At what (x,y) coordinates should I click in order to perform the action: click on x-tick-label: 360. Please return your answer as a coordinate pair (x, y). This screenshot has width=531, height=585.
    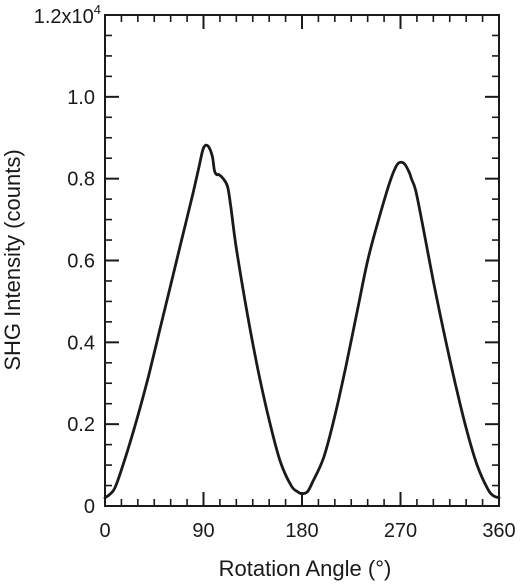
    Looking at the image, I should click on (498, 531).